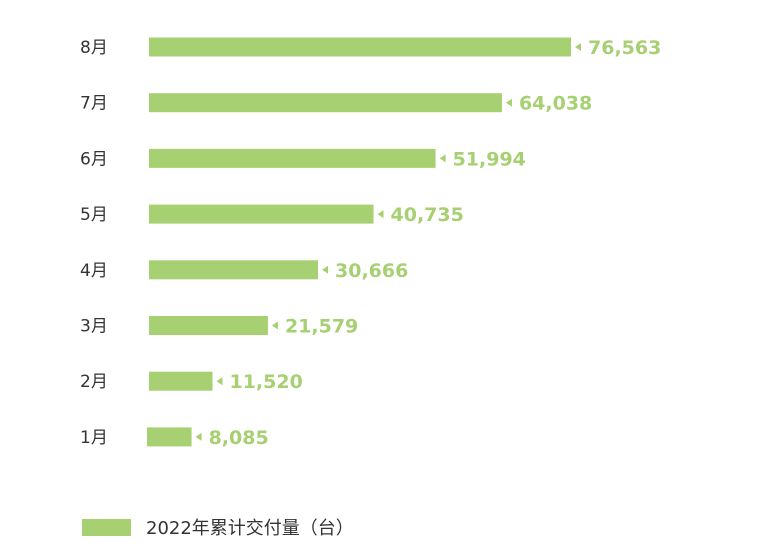 The width and height of the screenshot is (779, 555). I want to click on legend-label: 2022年累计交付量（台）, so click(250, 528).